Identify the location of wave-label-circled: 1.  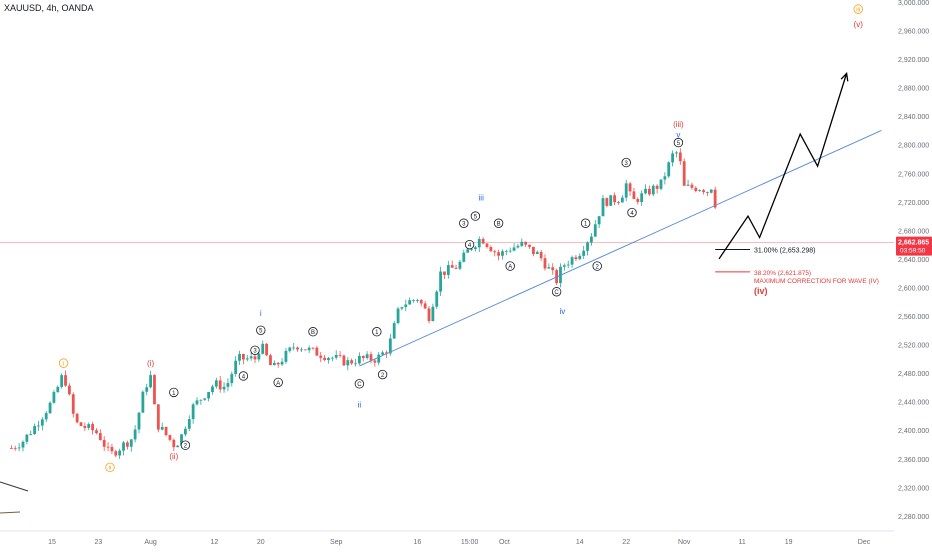
(174, 394).